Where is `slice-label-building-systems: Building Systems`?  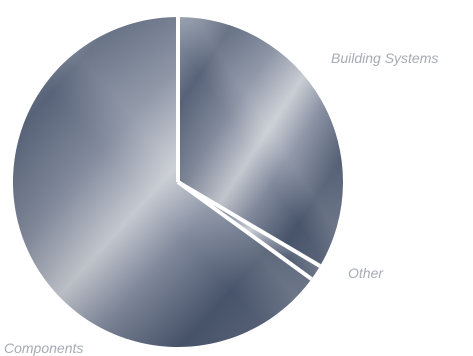 slice-label-building-systems: Building Systems is located at coordinates (385, 58).